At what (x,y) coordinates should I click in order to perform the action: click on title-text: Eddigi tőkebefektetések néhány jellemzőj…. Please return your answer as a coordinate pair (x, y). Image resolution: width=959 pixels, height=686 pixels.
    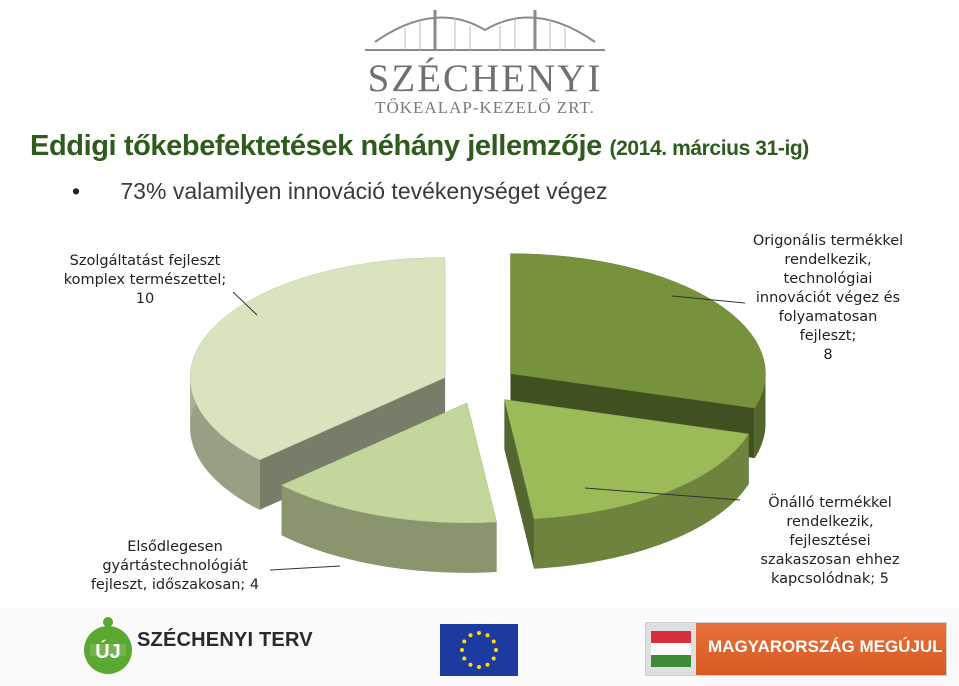
    Looking at the image, I should click on (316, 146).